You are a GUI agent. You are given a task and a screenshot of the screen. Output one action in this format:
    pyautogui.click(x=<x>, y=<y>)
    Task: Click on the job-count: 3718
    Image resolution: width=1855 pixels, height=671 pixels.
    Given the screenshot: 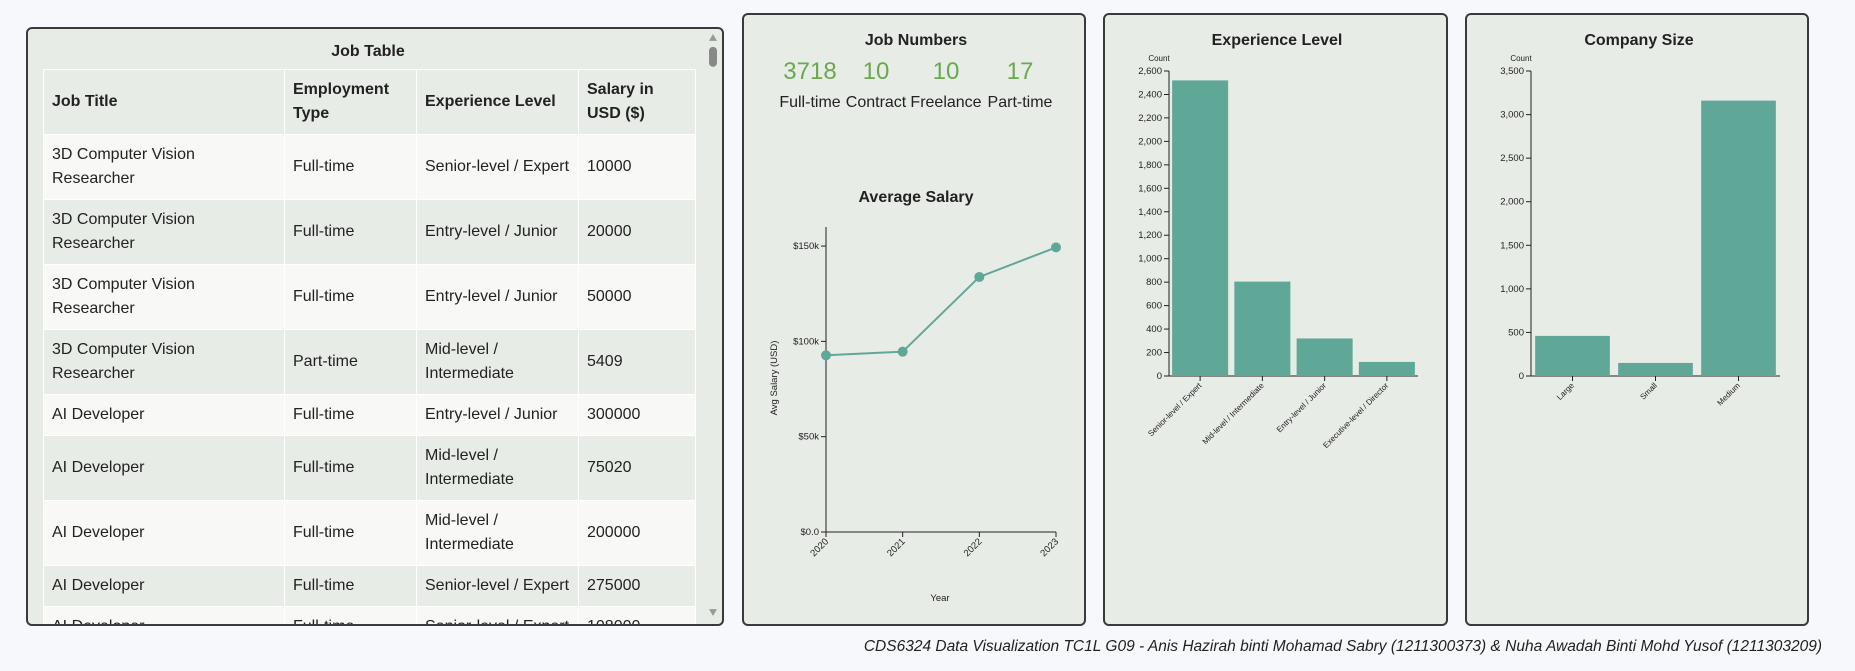 What is the action you would take?
    pyautogui.click(x=809, y=71)
    